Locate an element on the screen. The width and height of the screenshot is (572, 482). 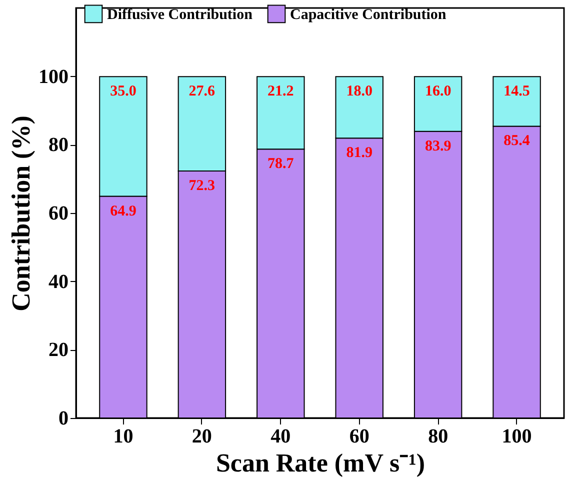
y-tick-label: 80 is located at coordinates (58, 145).